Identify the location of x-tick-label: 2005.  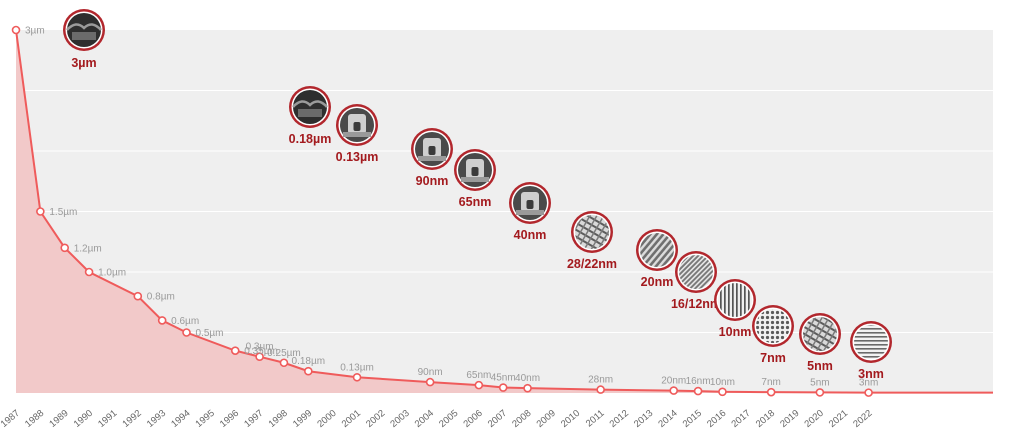
(448, 418).